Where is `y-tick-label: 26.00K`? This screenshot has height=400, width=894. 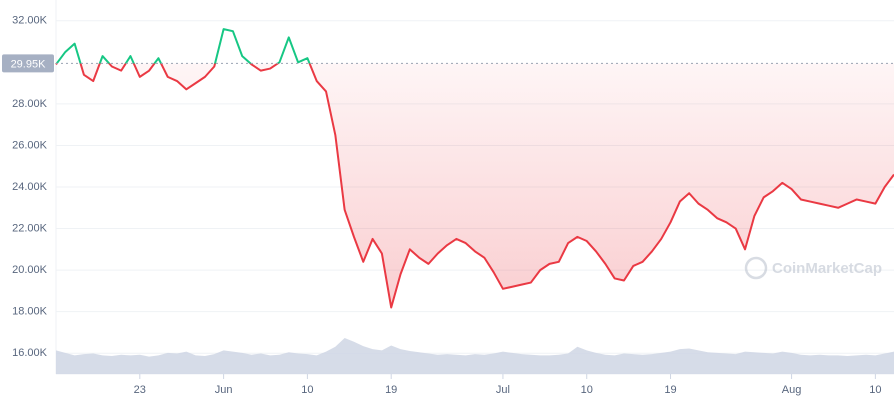 y-tick-label: 26.00K is located at coordinates (30, 145).